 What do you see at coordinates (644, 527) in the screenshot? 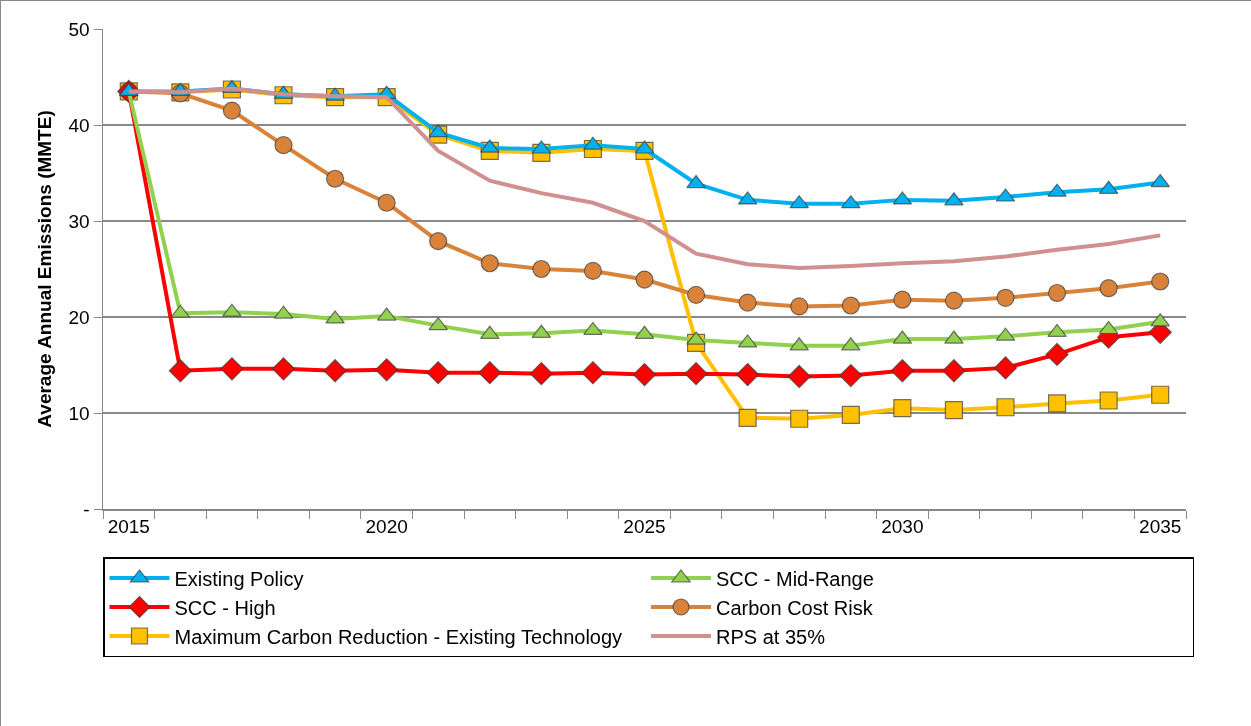
I see `x-tick-label: 2025` at bounding box center [644, 527].